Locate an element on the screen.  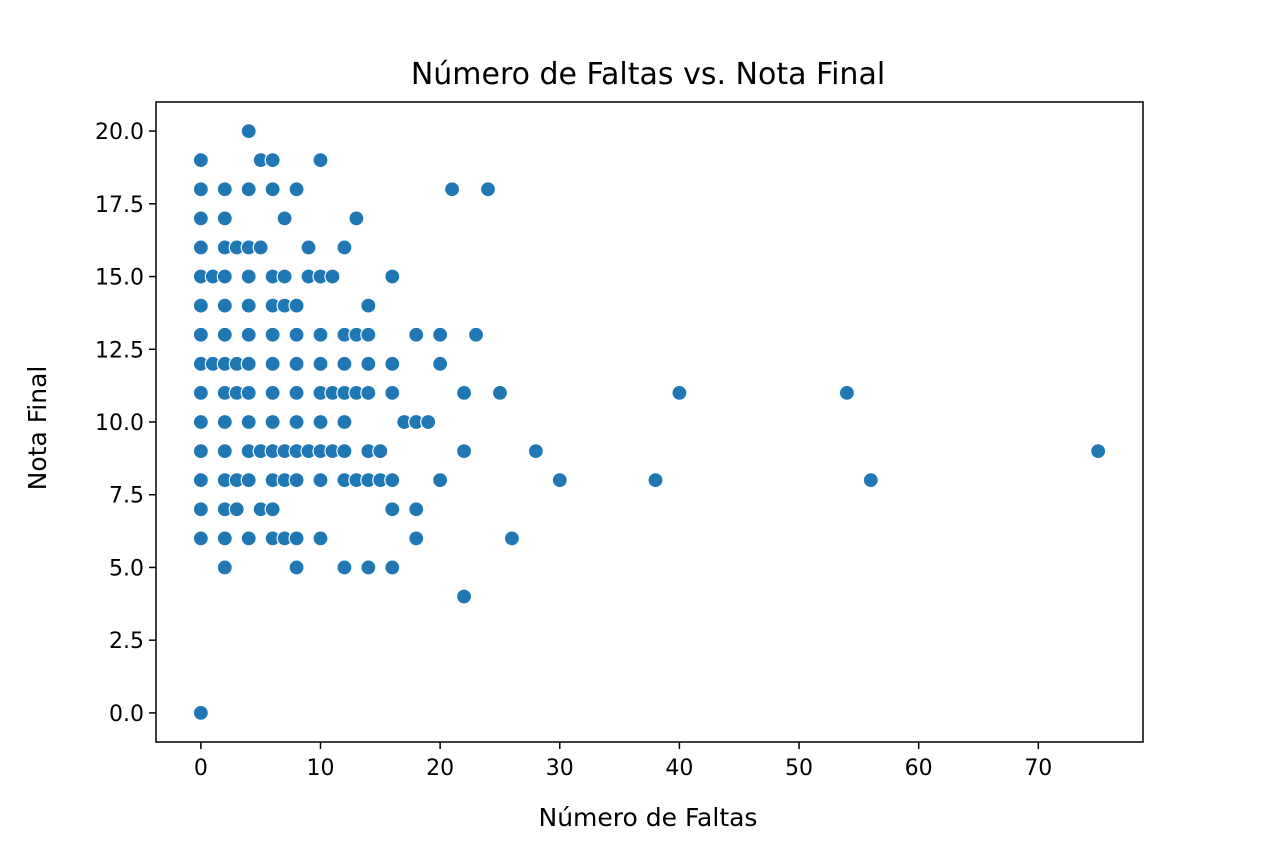
x-tick-label: 50 is located at coordinates (799, 768).